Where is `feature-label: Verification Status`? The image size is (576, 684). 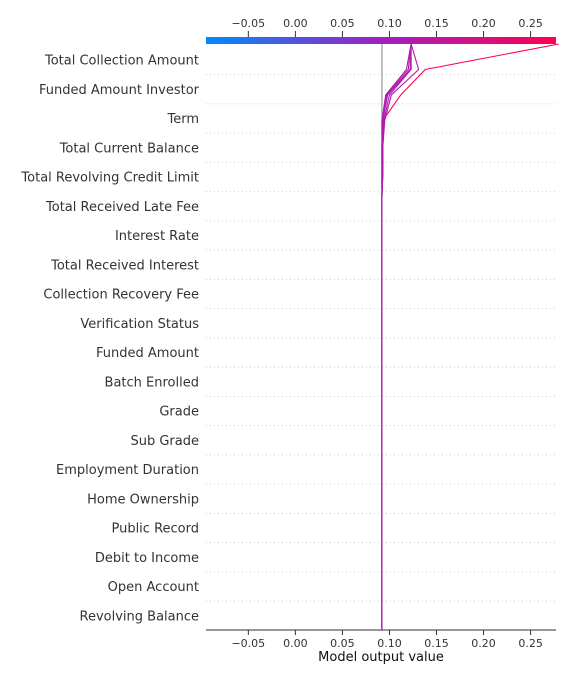
feature-label: Verification Status is located at coordinates (139, 324).